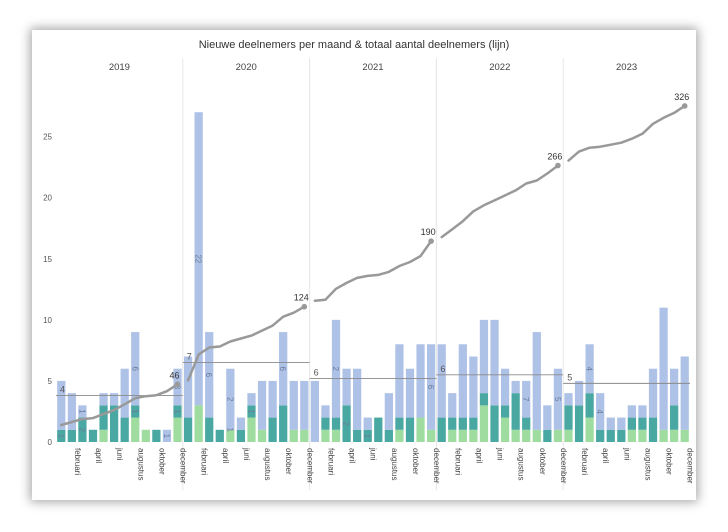  I want to click on cumulative-label: 46, so click(175, 375).